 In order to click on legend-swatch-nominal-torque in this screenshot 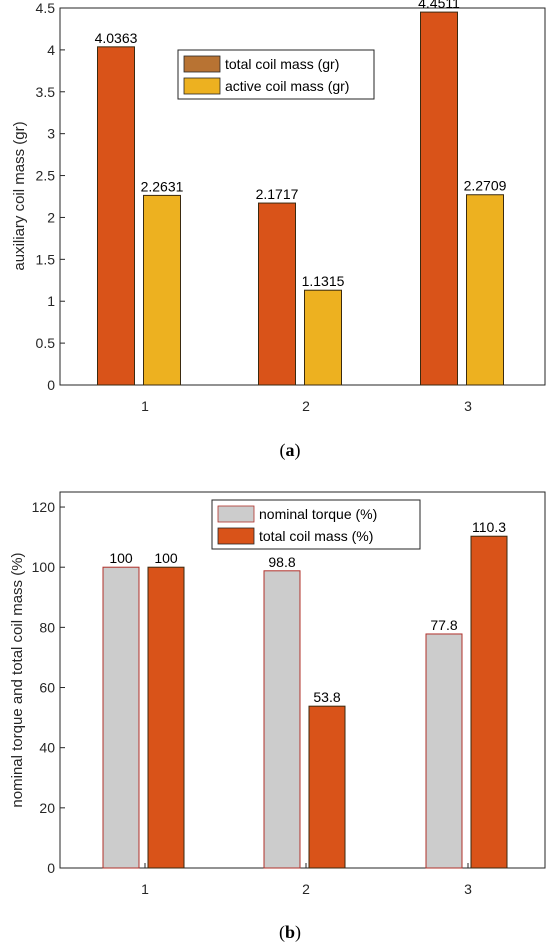, I will do `click(236, 514)`.